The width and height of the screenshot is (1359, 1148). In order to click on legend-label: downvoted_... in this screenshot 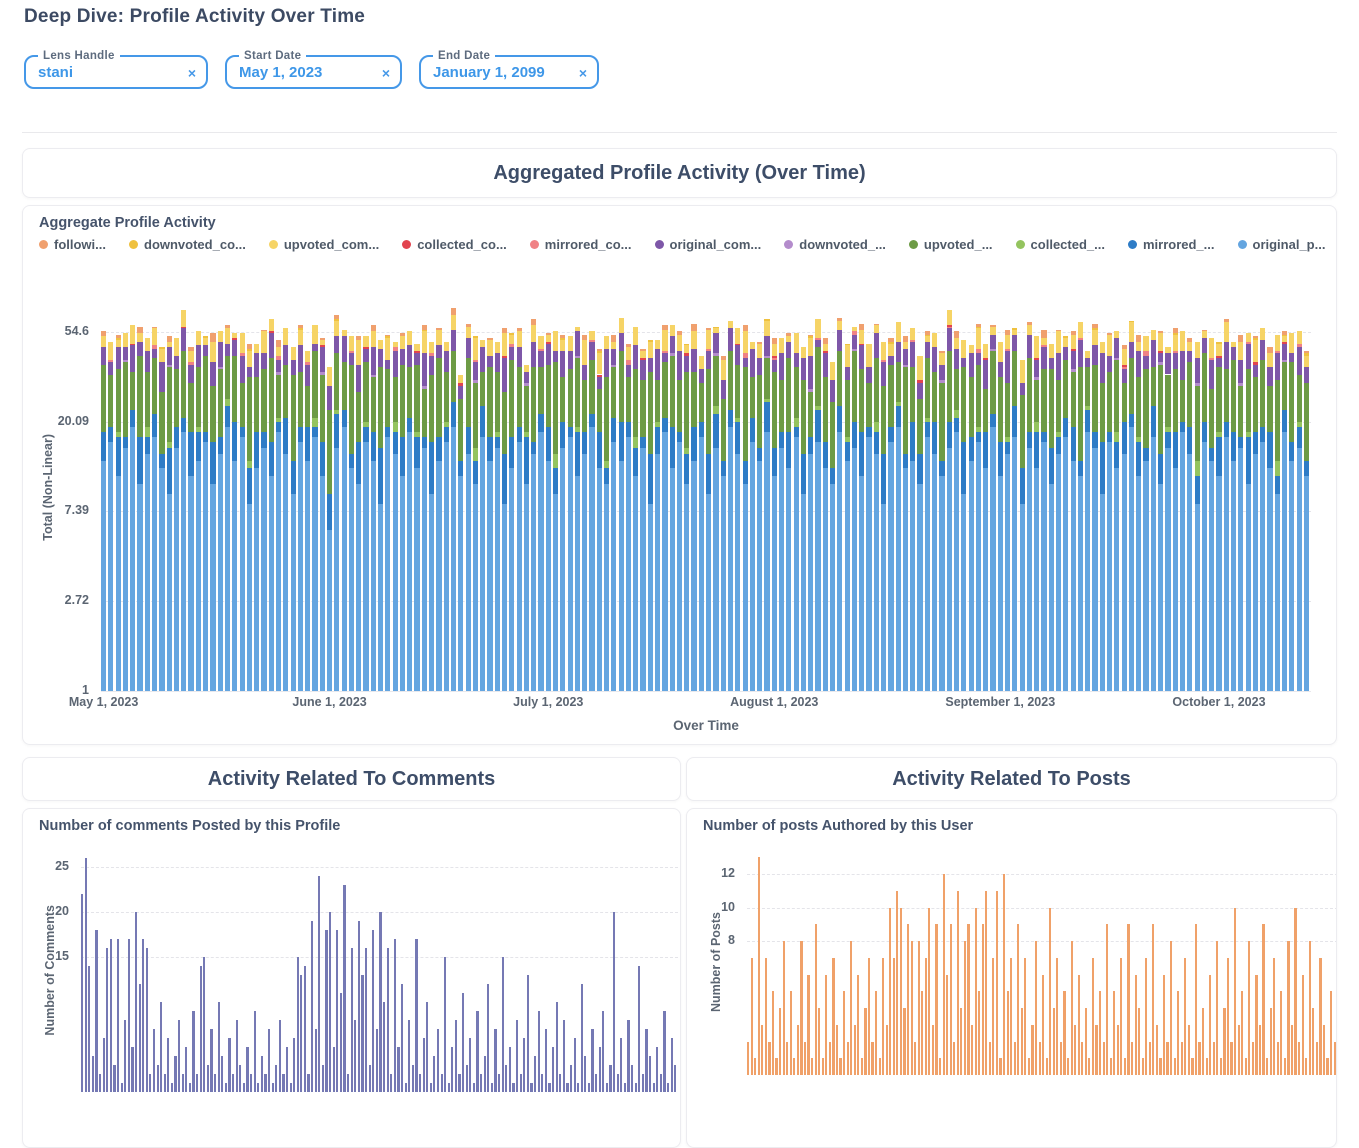, I will do `click(842, 244)`.